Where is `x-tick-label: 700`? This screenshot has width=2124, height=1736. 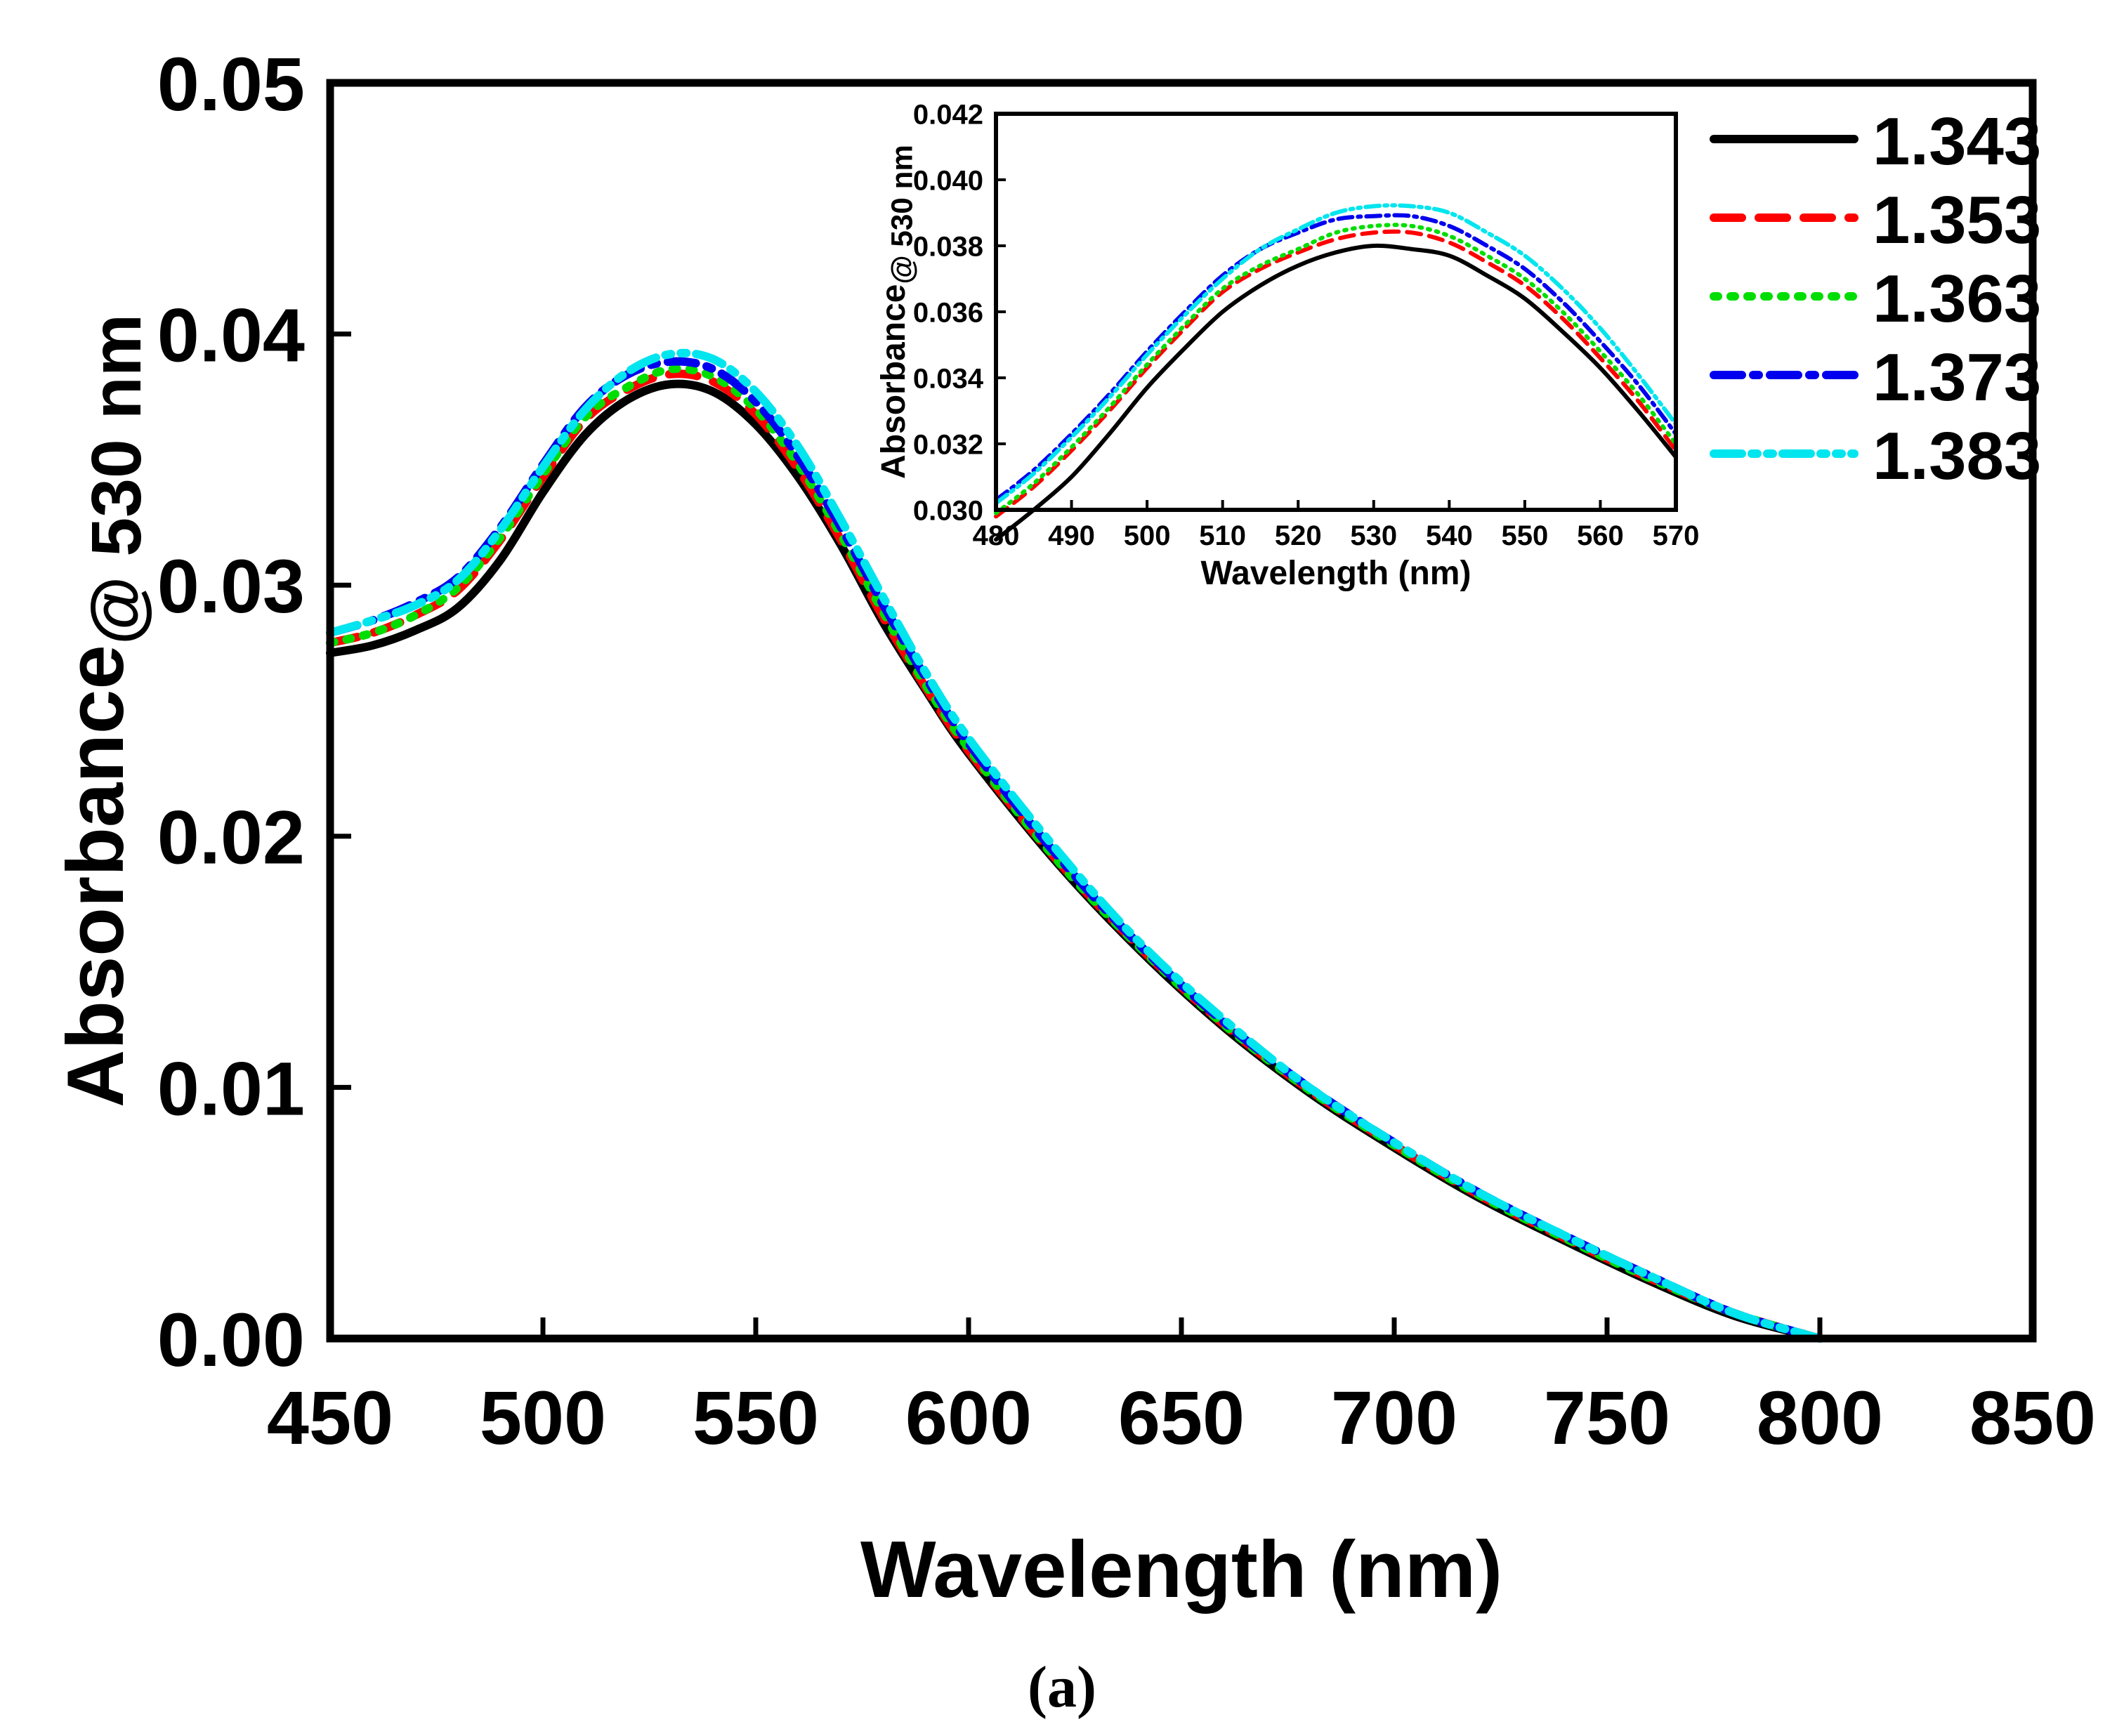
x-tick-label: 700 is located at coordinates (1394, 1417).